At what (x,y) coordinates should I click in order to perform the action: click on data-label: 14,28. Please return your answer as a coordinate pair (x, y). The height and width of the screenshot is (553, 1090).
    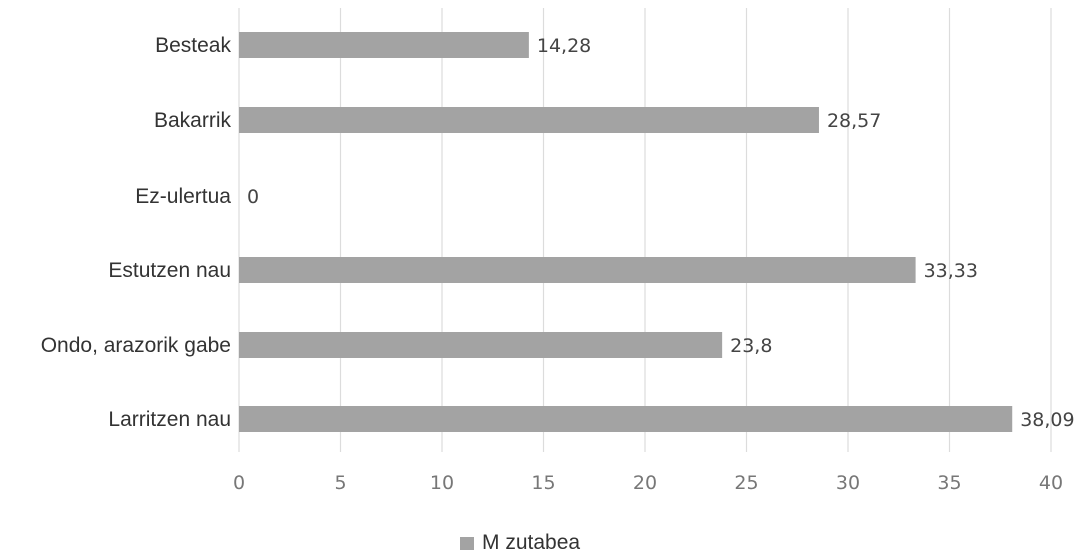
    Looking at the image, I should click on (564, 46).